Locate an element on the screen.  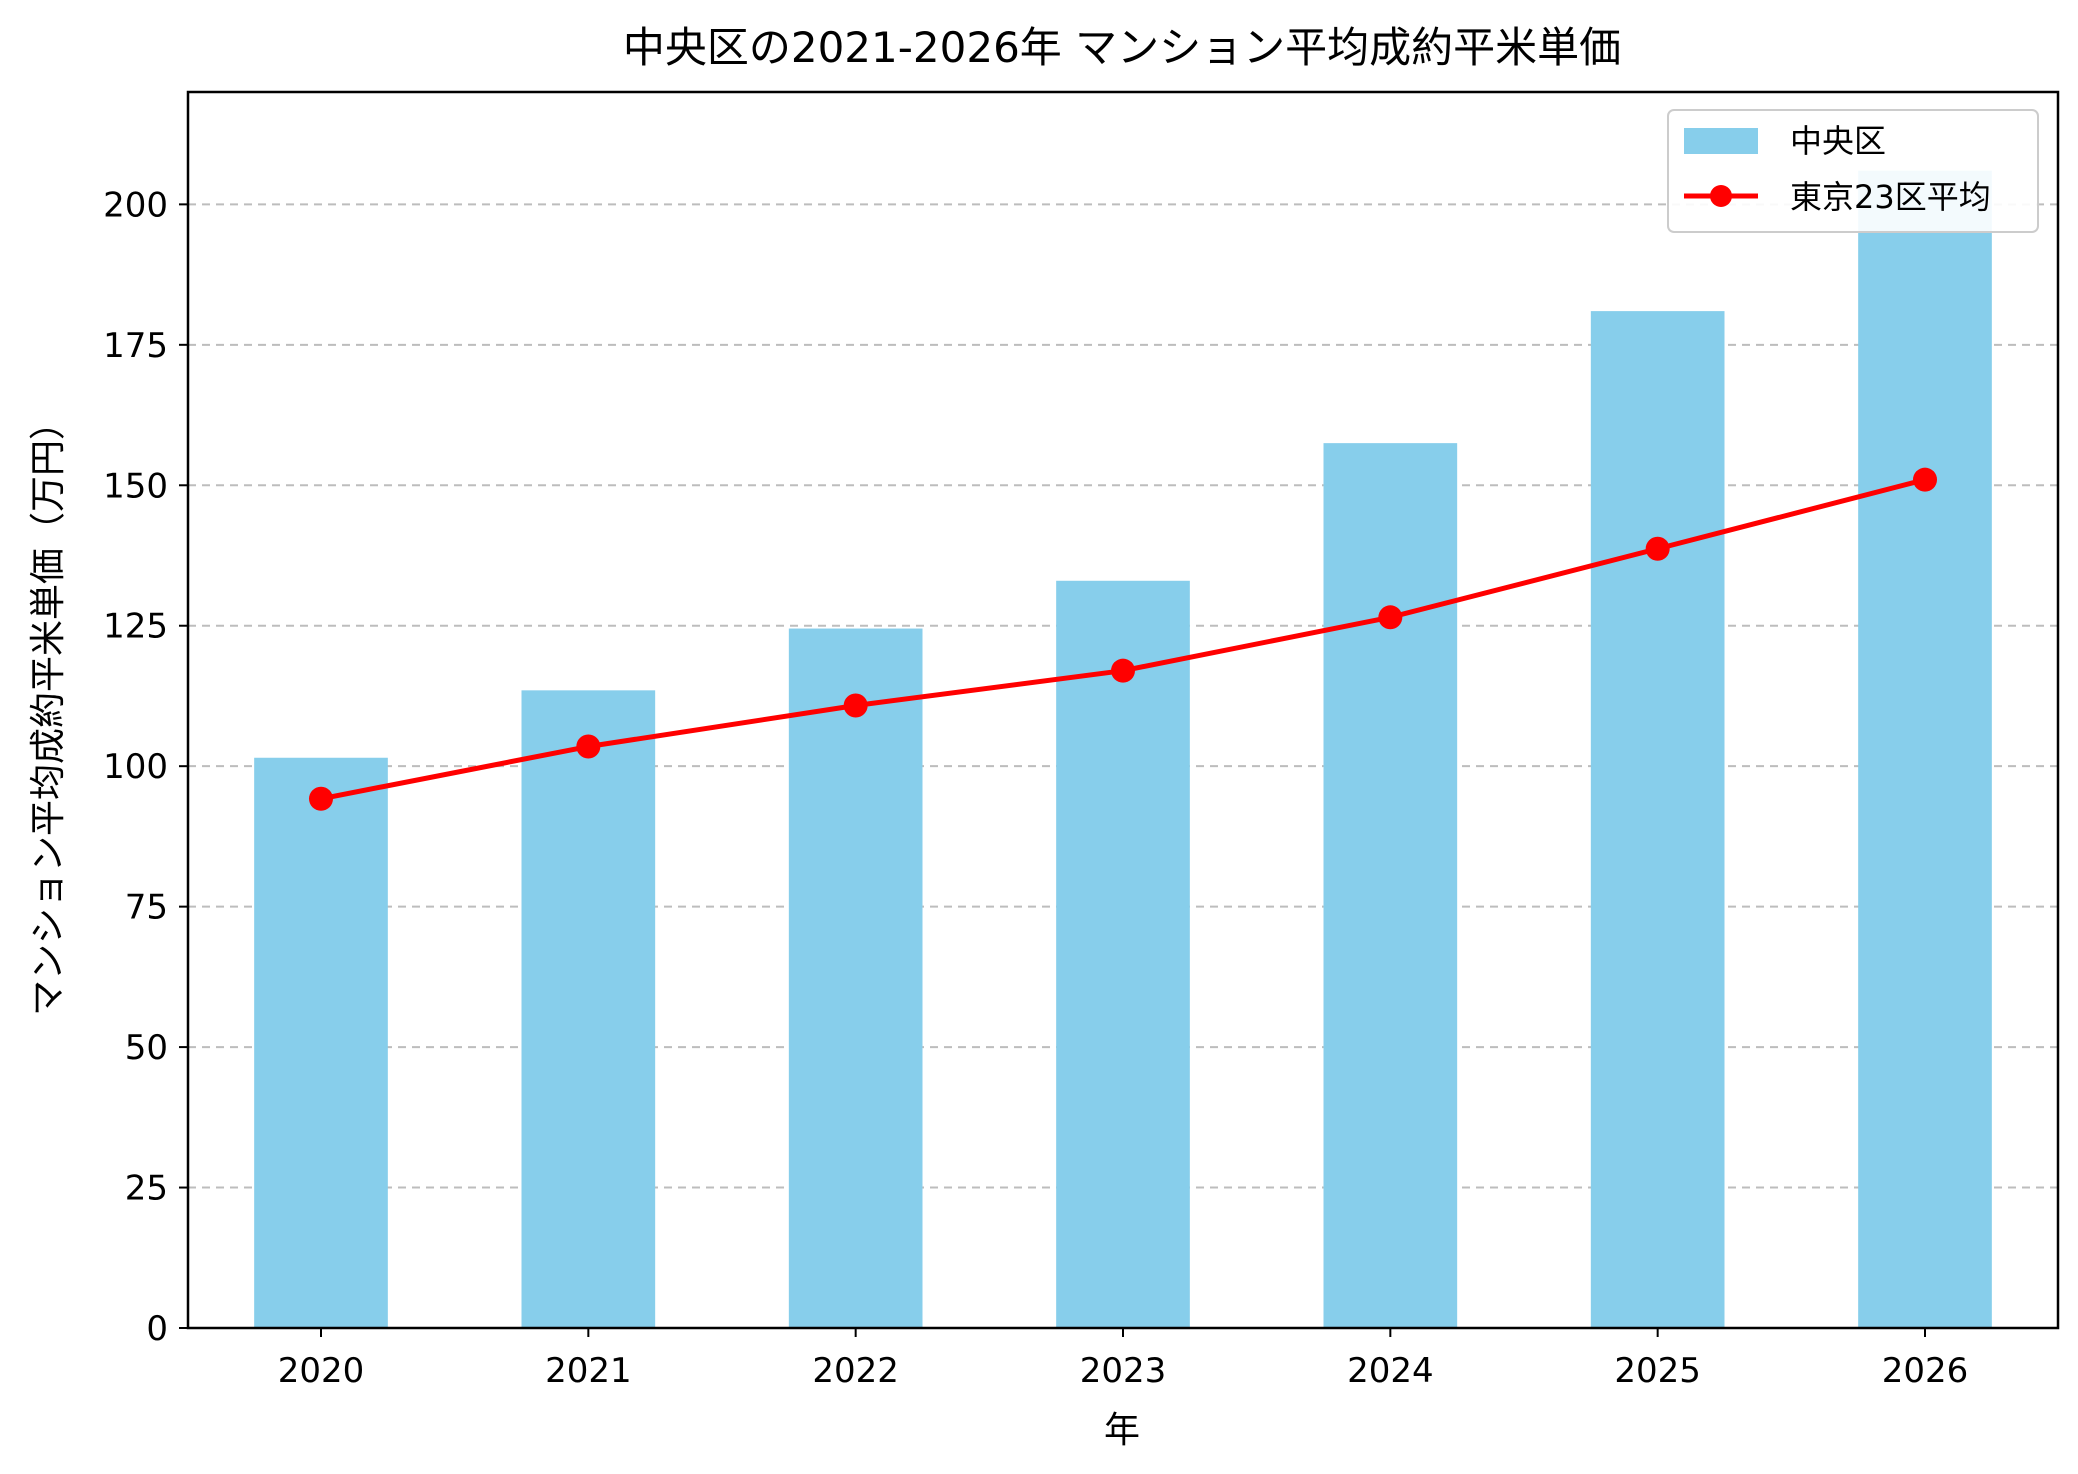
y-tick-label: 100 is located at coordinates (135, 767).